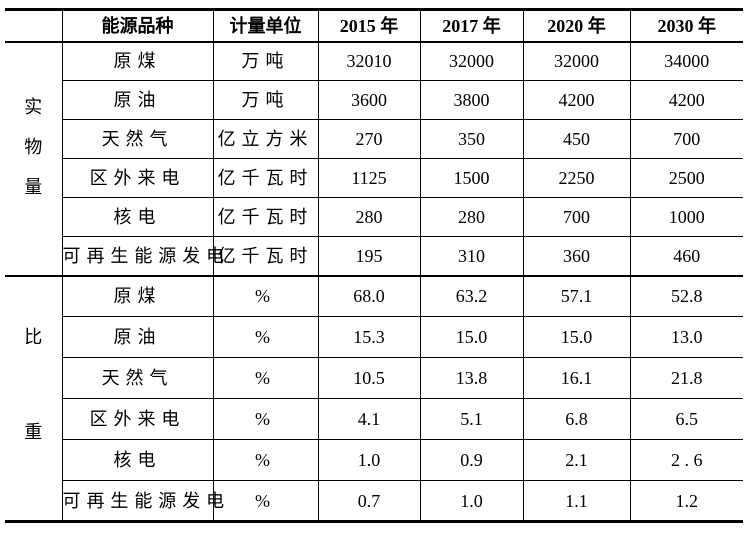 This screenshot has height=536, width=747. I want to click on group-label-stack: 实物量, so click(33, 147).